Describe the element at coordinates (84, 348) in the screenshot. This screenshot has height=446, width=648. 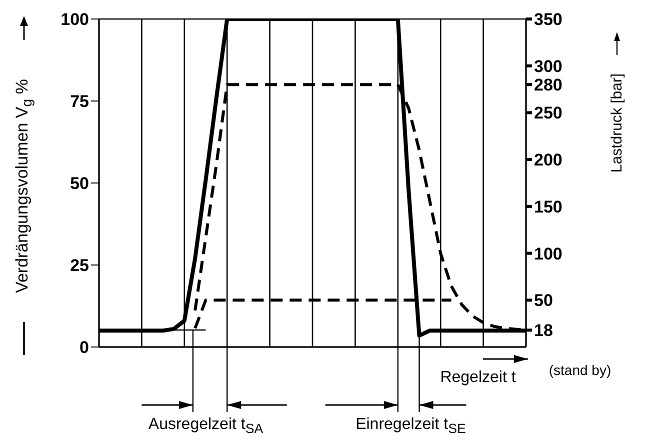
I see `y-tick-label: 0` at that location.